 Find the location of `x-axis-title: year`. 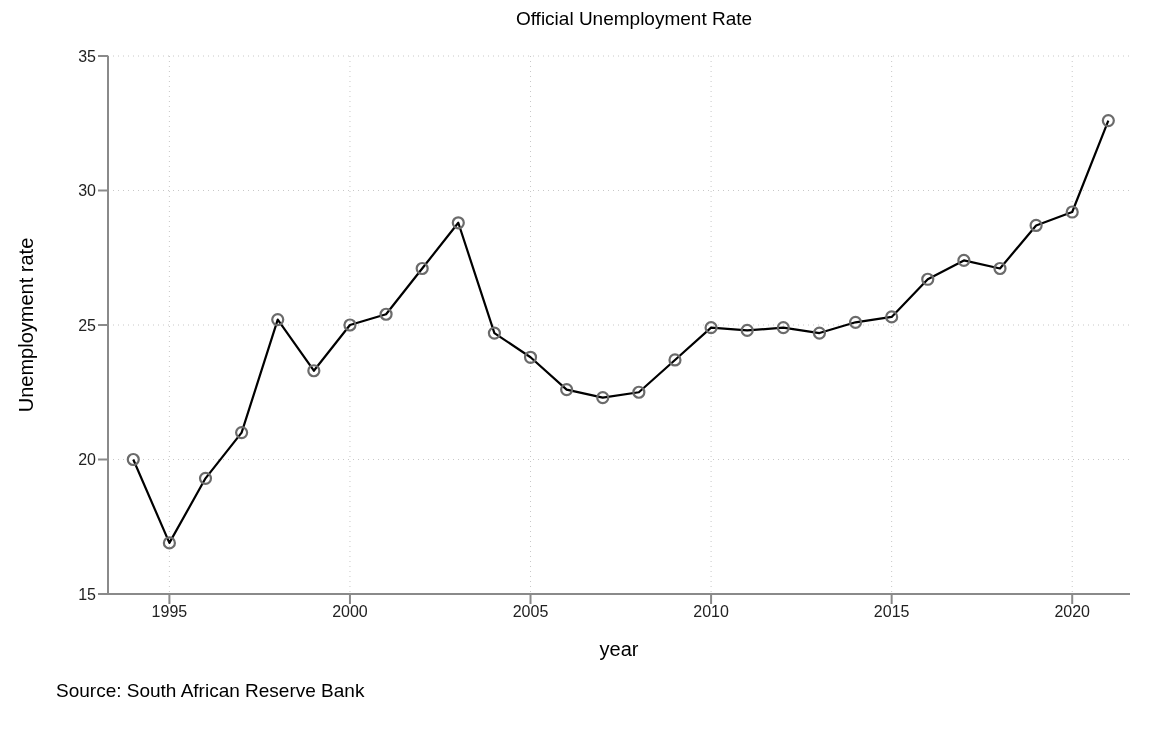

x-axis-title: year is located at coordinates (619, 649).